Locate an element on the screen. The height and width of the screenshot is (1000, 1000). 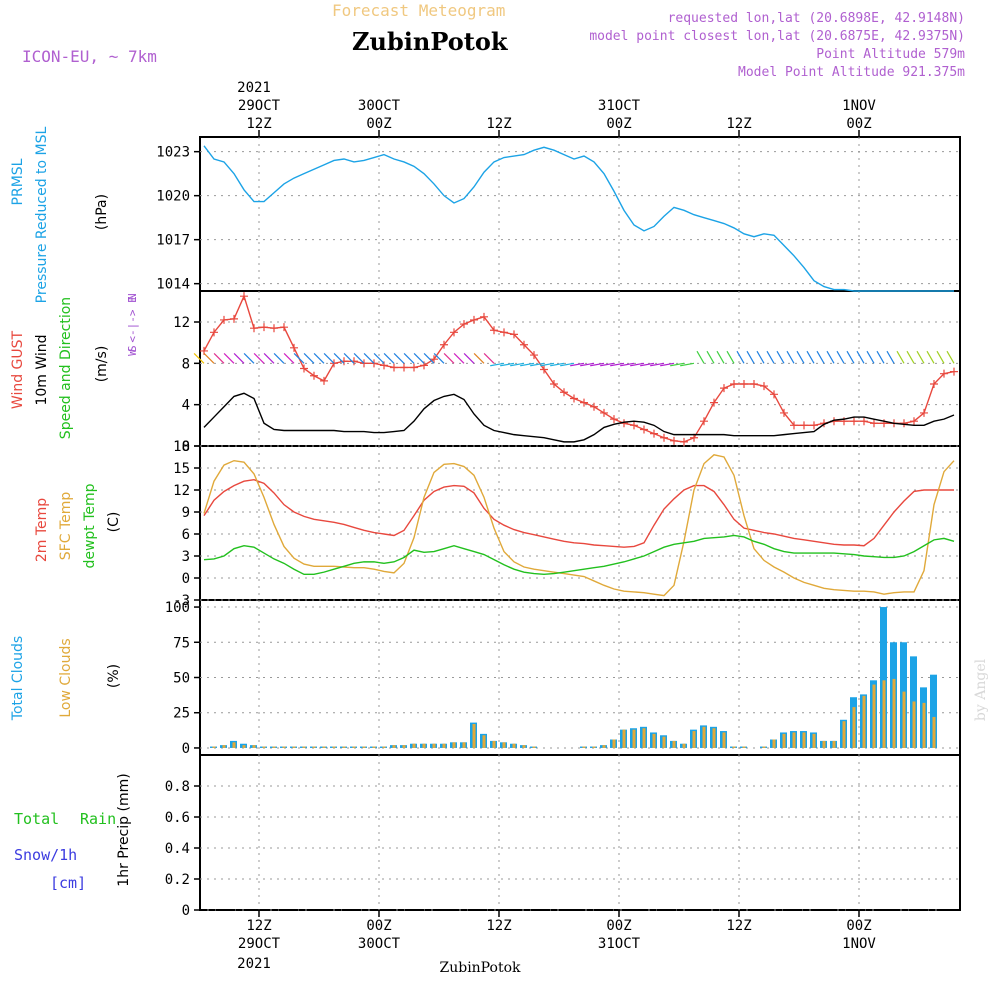
bottom-year-label: 2021 is located at coordinates (254, 964).